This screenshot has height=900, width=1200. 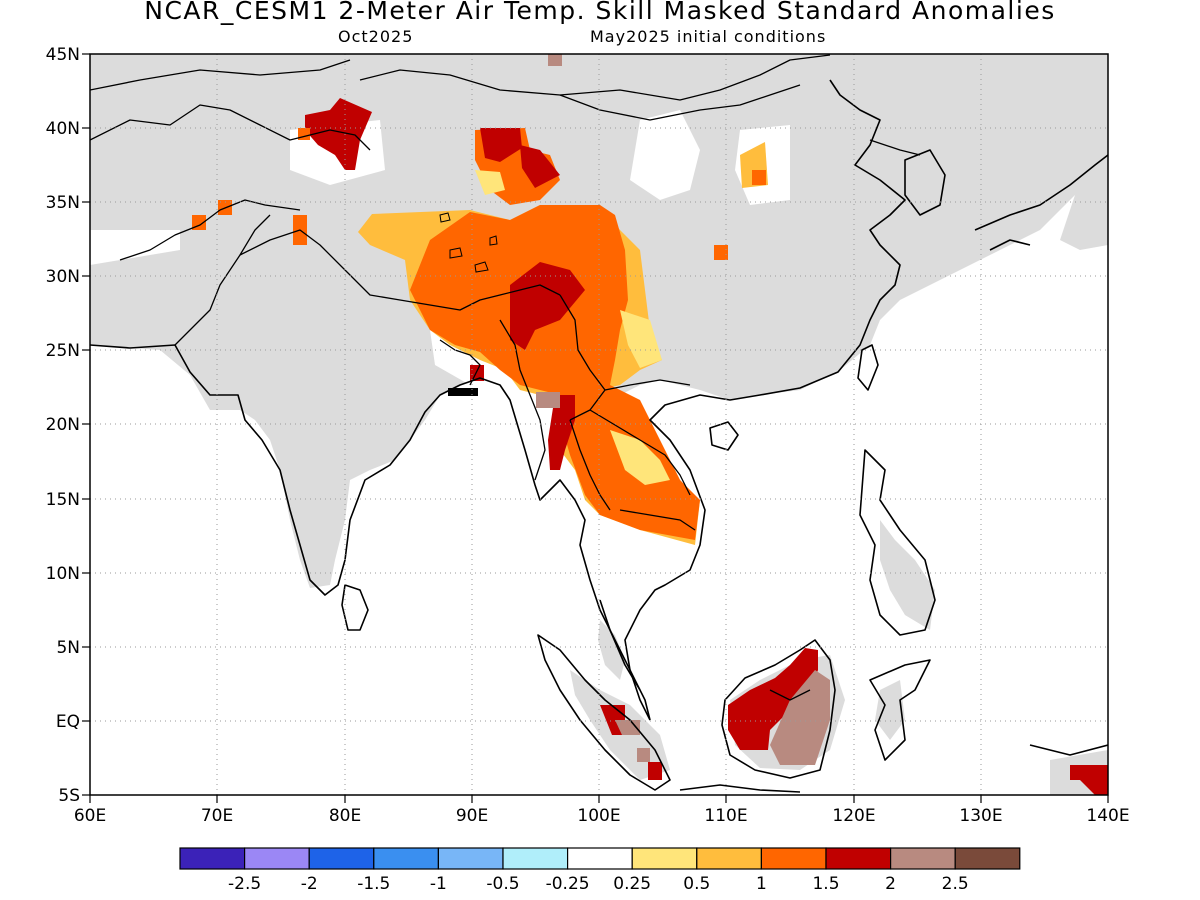 What do you see at coordinates (217, 816) in the screenshot?
I see `lon-label: 70E` at bounding box center [217, 816].